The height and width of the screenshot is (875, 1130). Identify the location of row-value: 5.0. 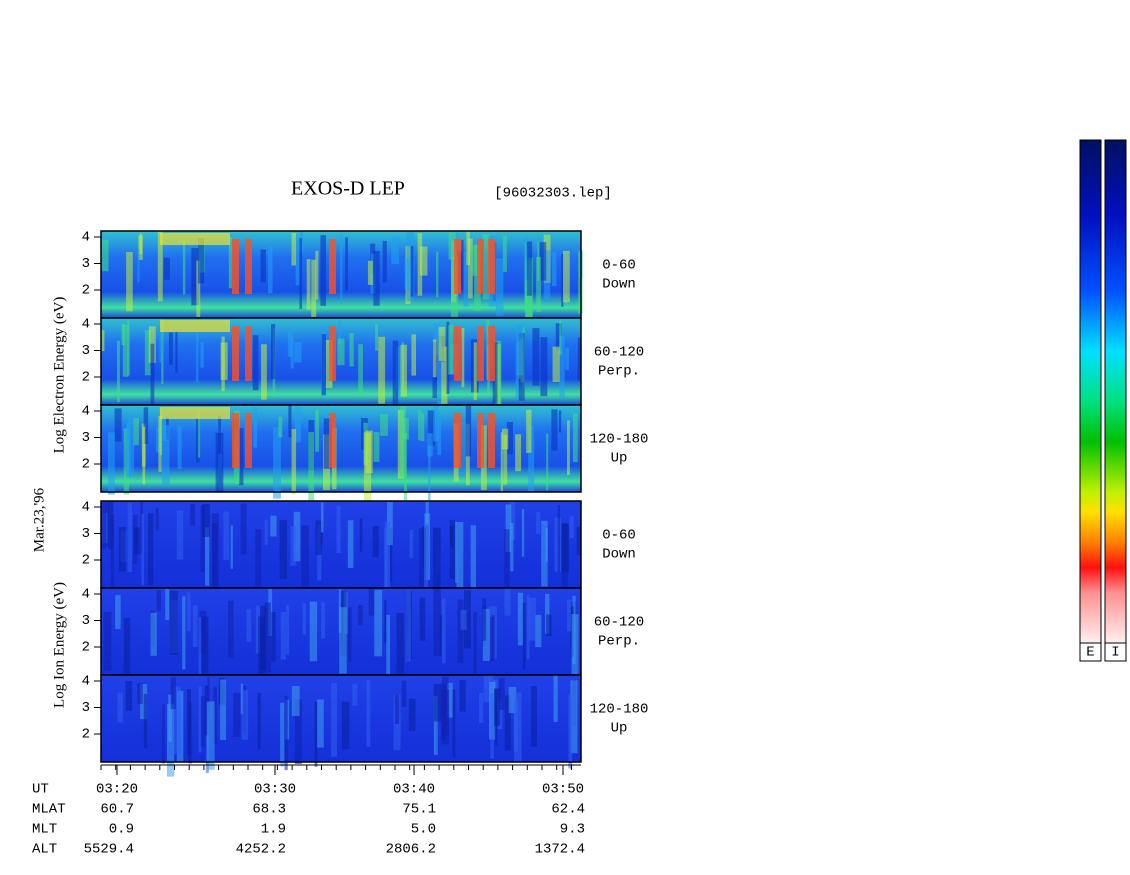
(423, 830).